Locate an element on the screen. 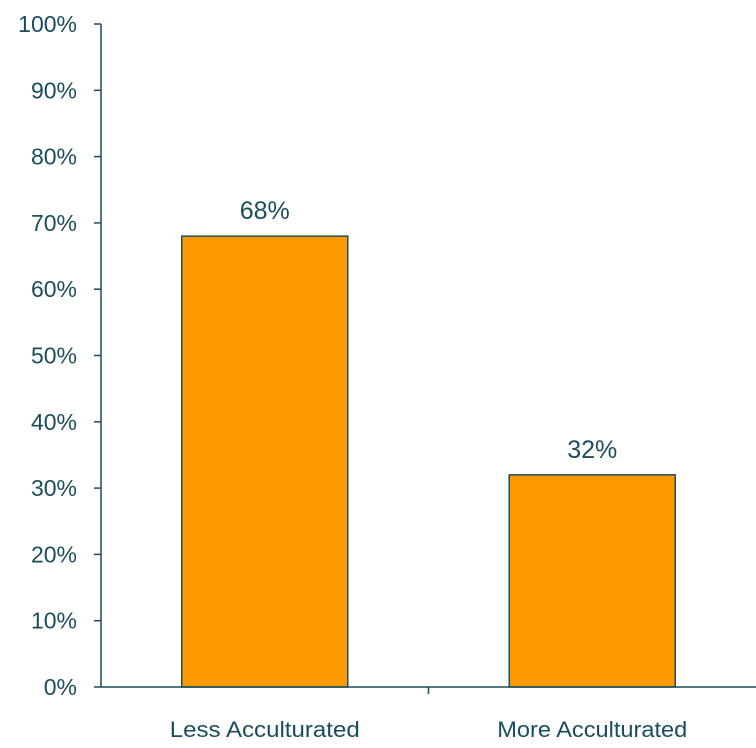 This screenshot has width=756, height=748. x-tick-label: Less Acculturated is located at coordinates (265, 729).